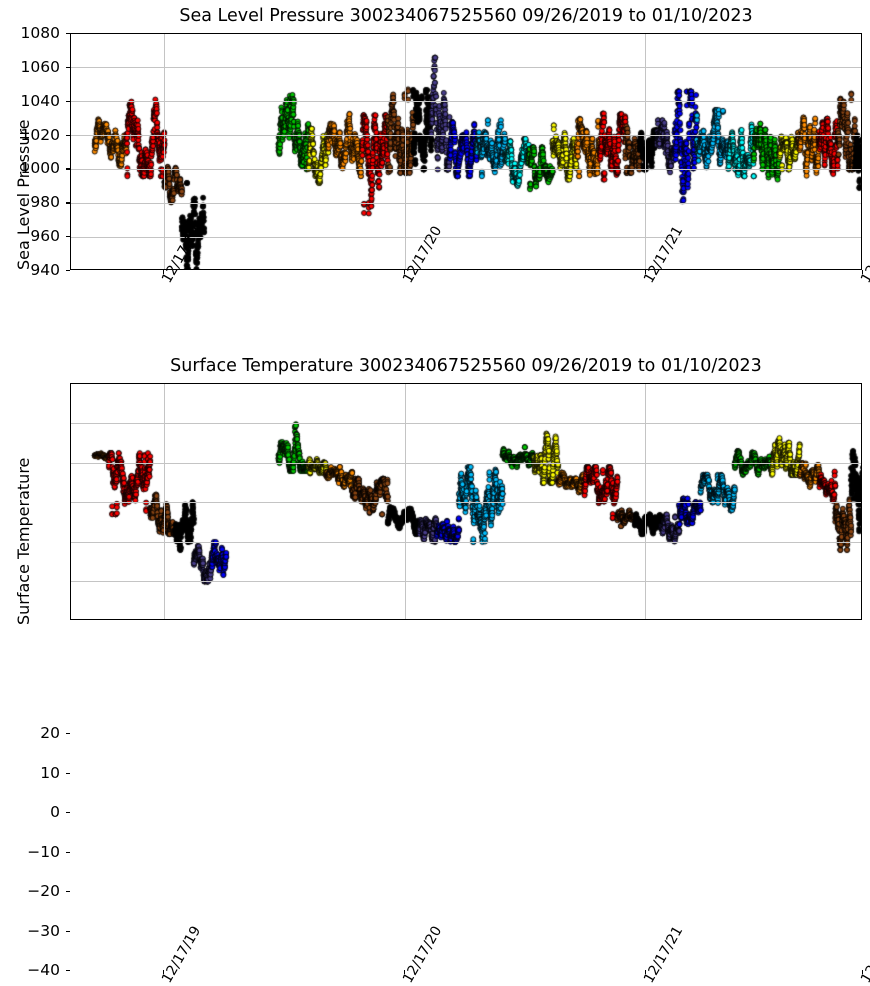 The height and width of the screenshot is (986, 870). What do you see at coordinates (40, 134) in the screenshot?
I see `y-axis-tick-label: 1020` at bounding box center [40, 134].